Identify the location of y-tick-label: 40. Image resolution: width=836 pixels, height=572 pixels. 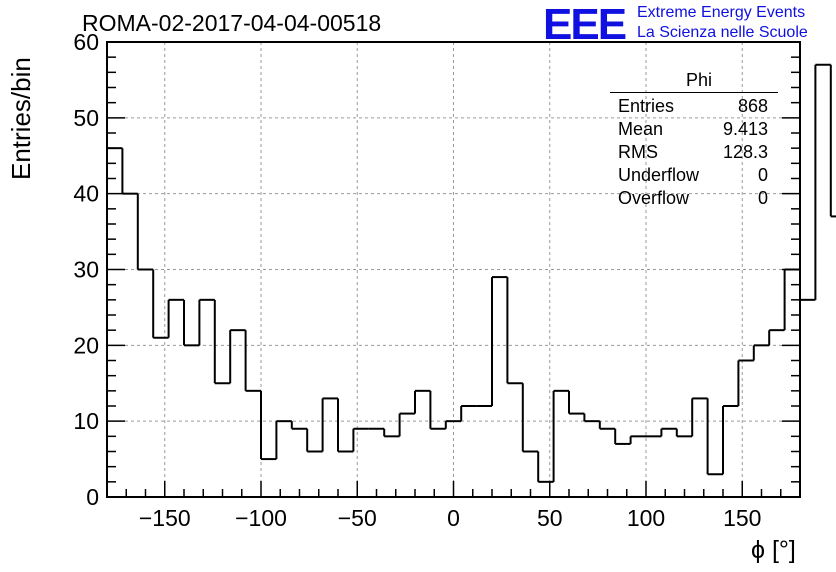
(86, 194).